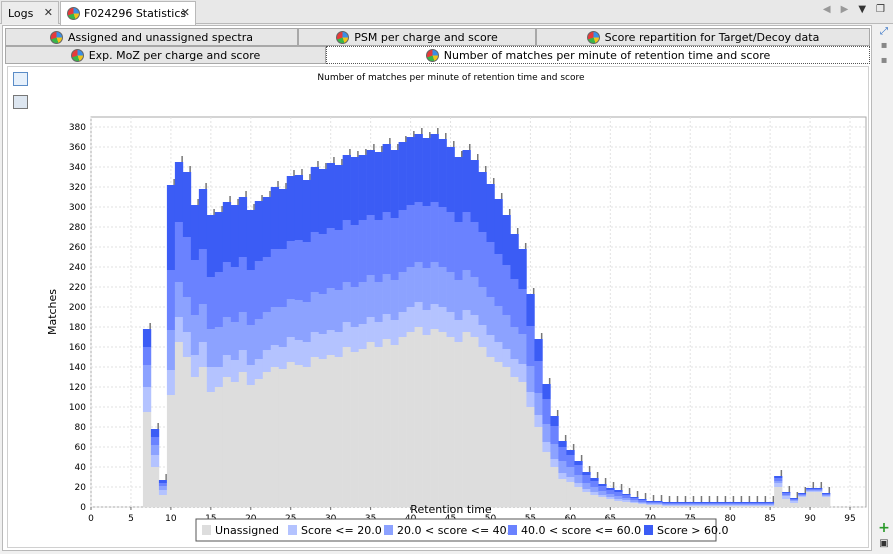 The height and width of the screenshot is (554, 893). Describe the element at coordinates (151, 37) in the screenshot. I see `tab-assigned-unassigned: Assigned and unassigned spectra` at that location.